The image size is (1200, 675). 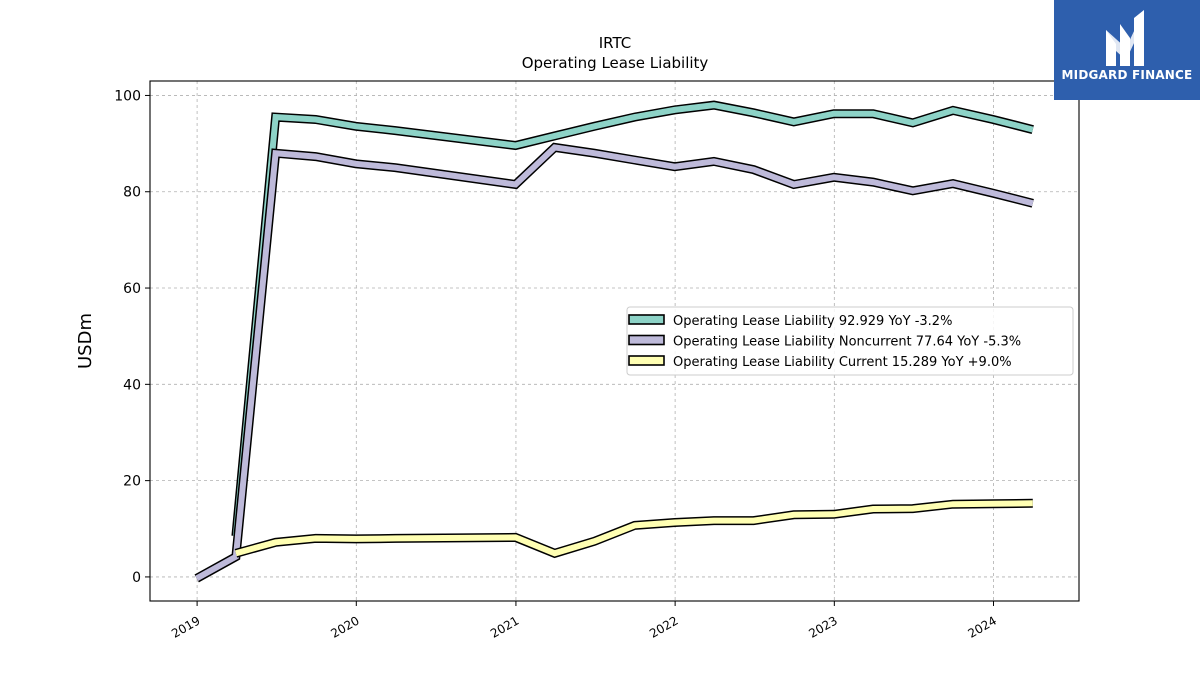 I want to click on x-tick-label: 2023, so click(x=822, y=626).